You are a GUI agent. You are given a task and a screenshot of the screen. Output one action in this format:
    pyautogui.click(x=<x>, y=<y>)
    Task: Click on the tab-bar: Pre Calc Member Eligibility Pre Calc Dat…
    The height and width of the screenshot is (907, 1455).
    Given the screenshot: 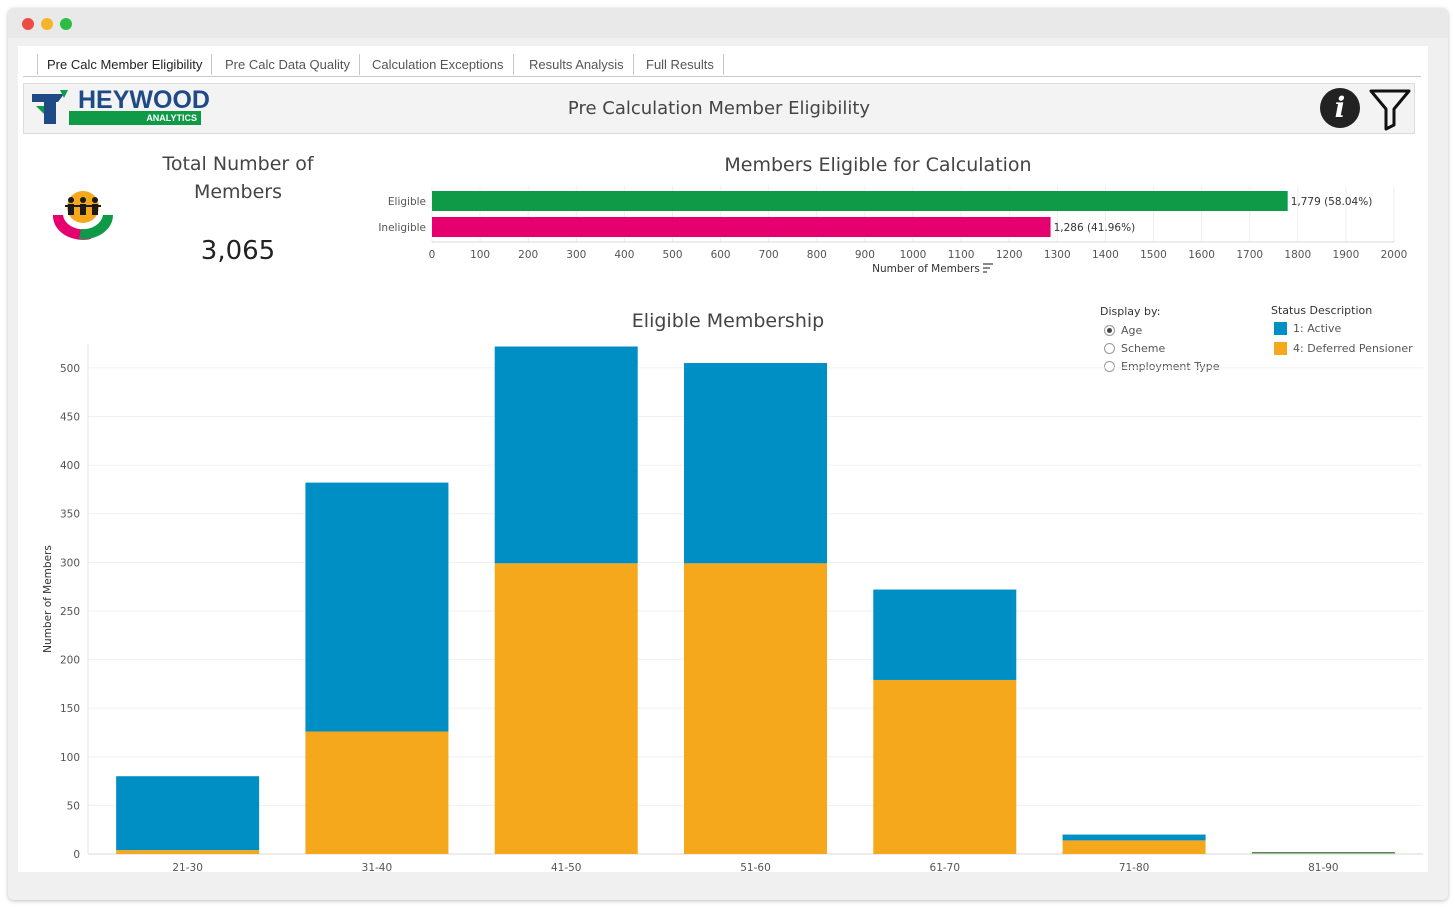 What is the action you would take?
    pyautogui.click(x=722, y=65)
    